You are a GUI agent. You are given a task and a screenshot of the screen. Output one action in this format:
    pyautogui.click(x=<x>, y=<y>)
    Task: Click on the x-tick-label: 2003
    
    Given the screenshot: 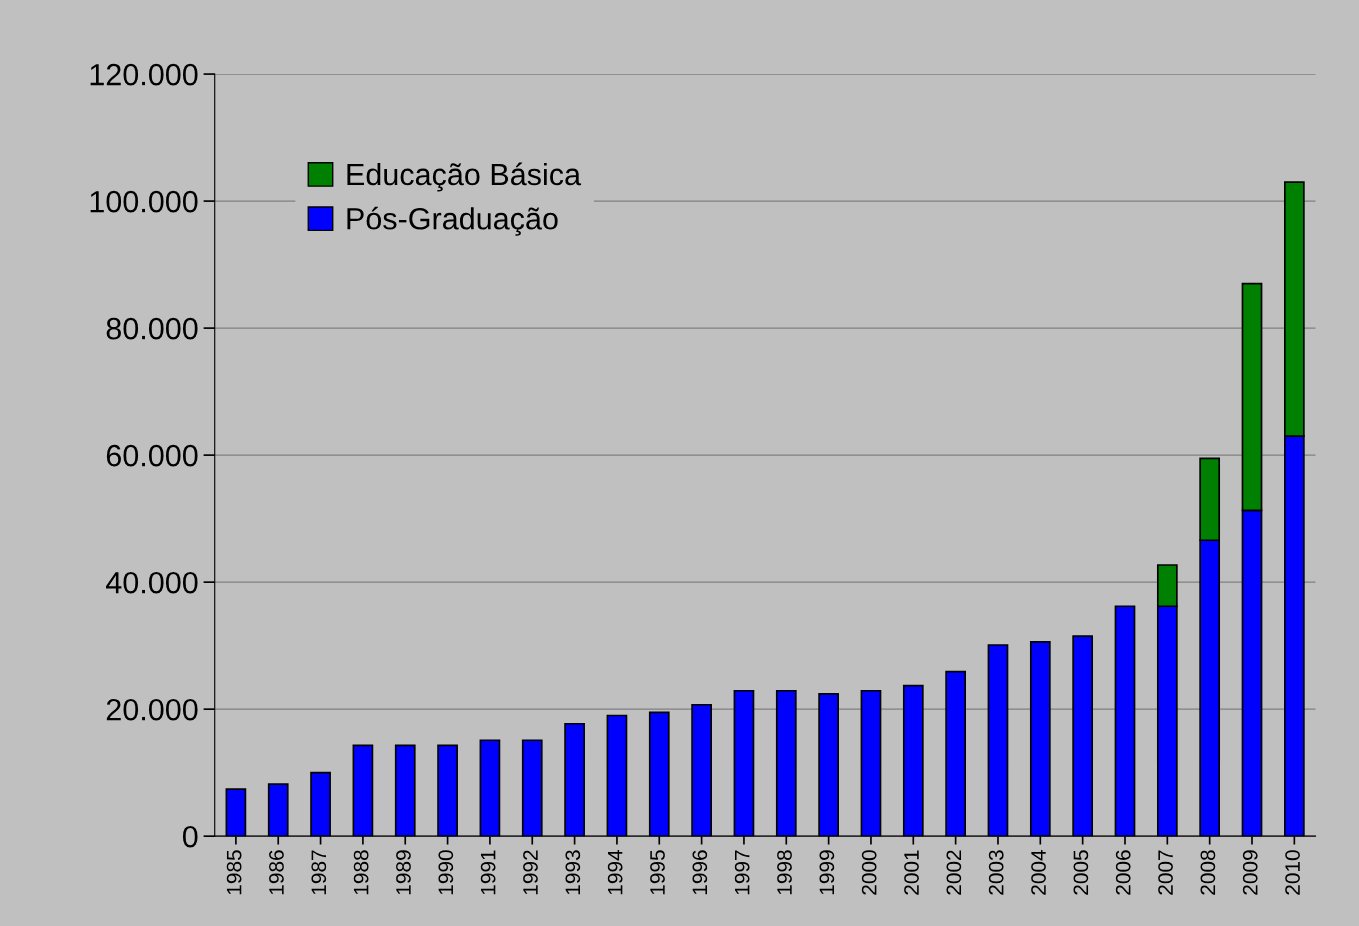 What is the action you would take?
    pyautogui.click(x=996, y=872)
    